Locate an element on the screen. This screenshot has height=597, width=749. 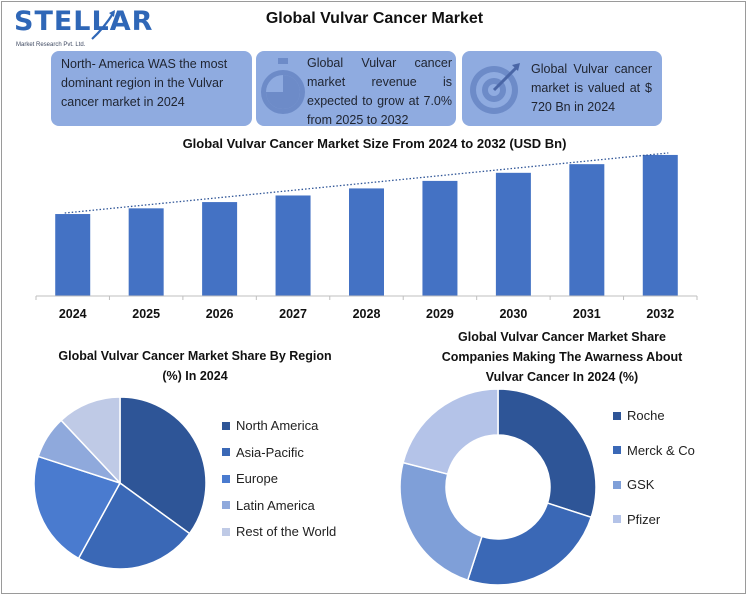
bar-2028 is located at coordinates (366, 242).